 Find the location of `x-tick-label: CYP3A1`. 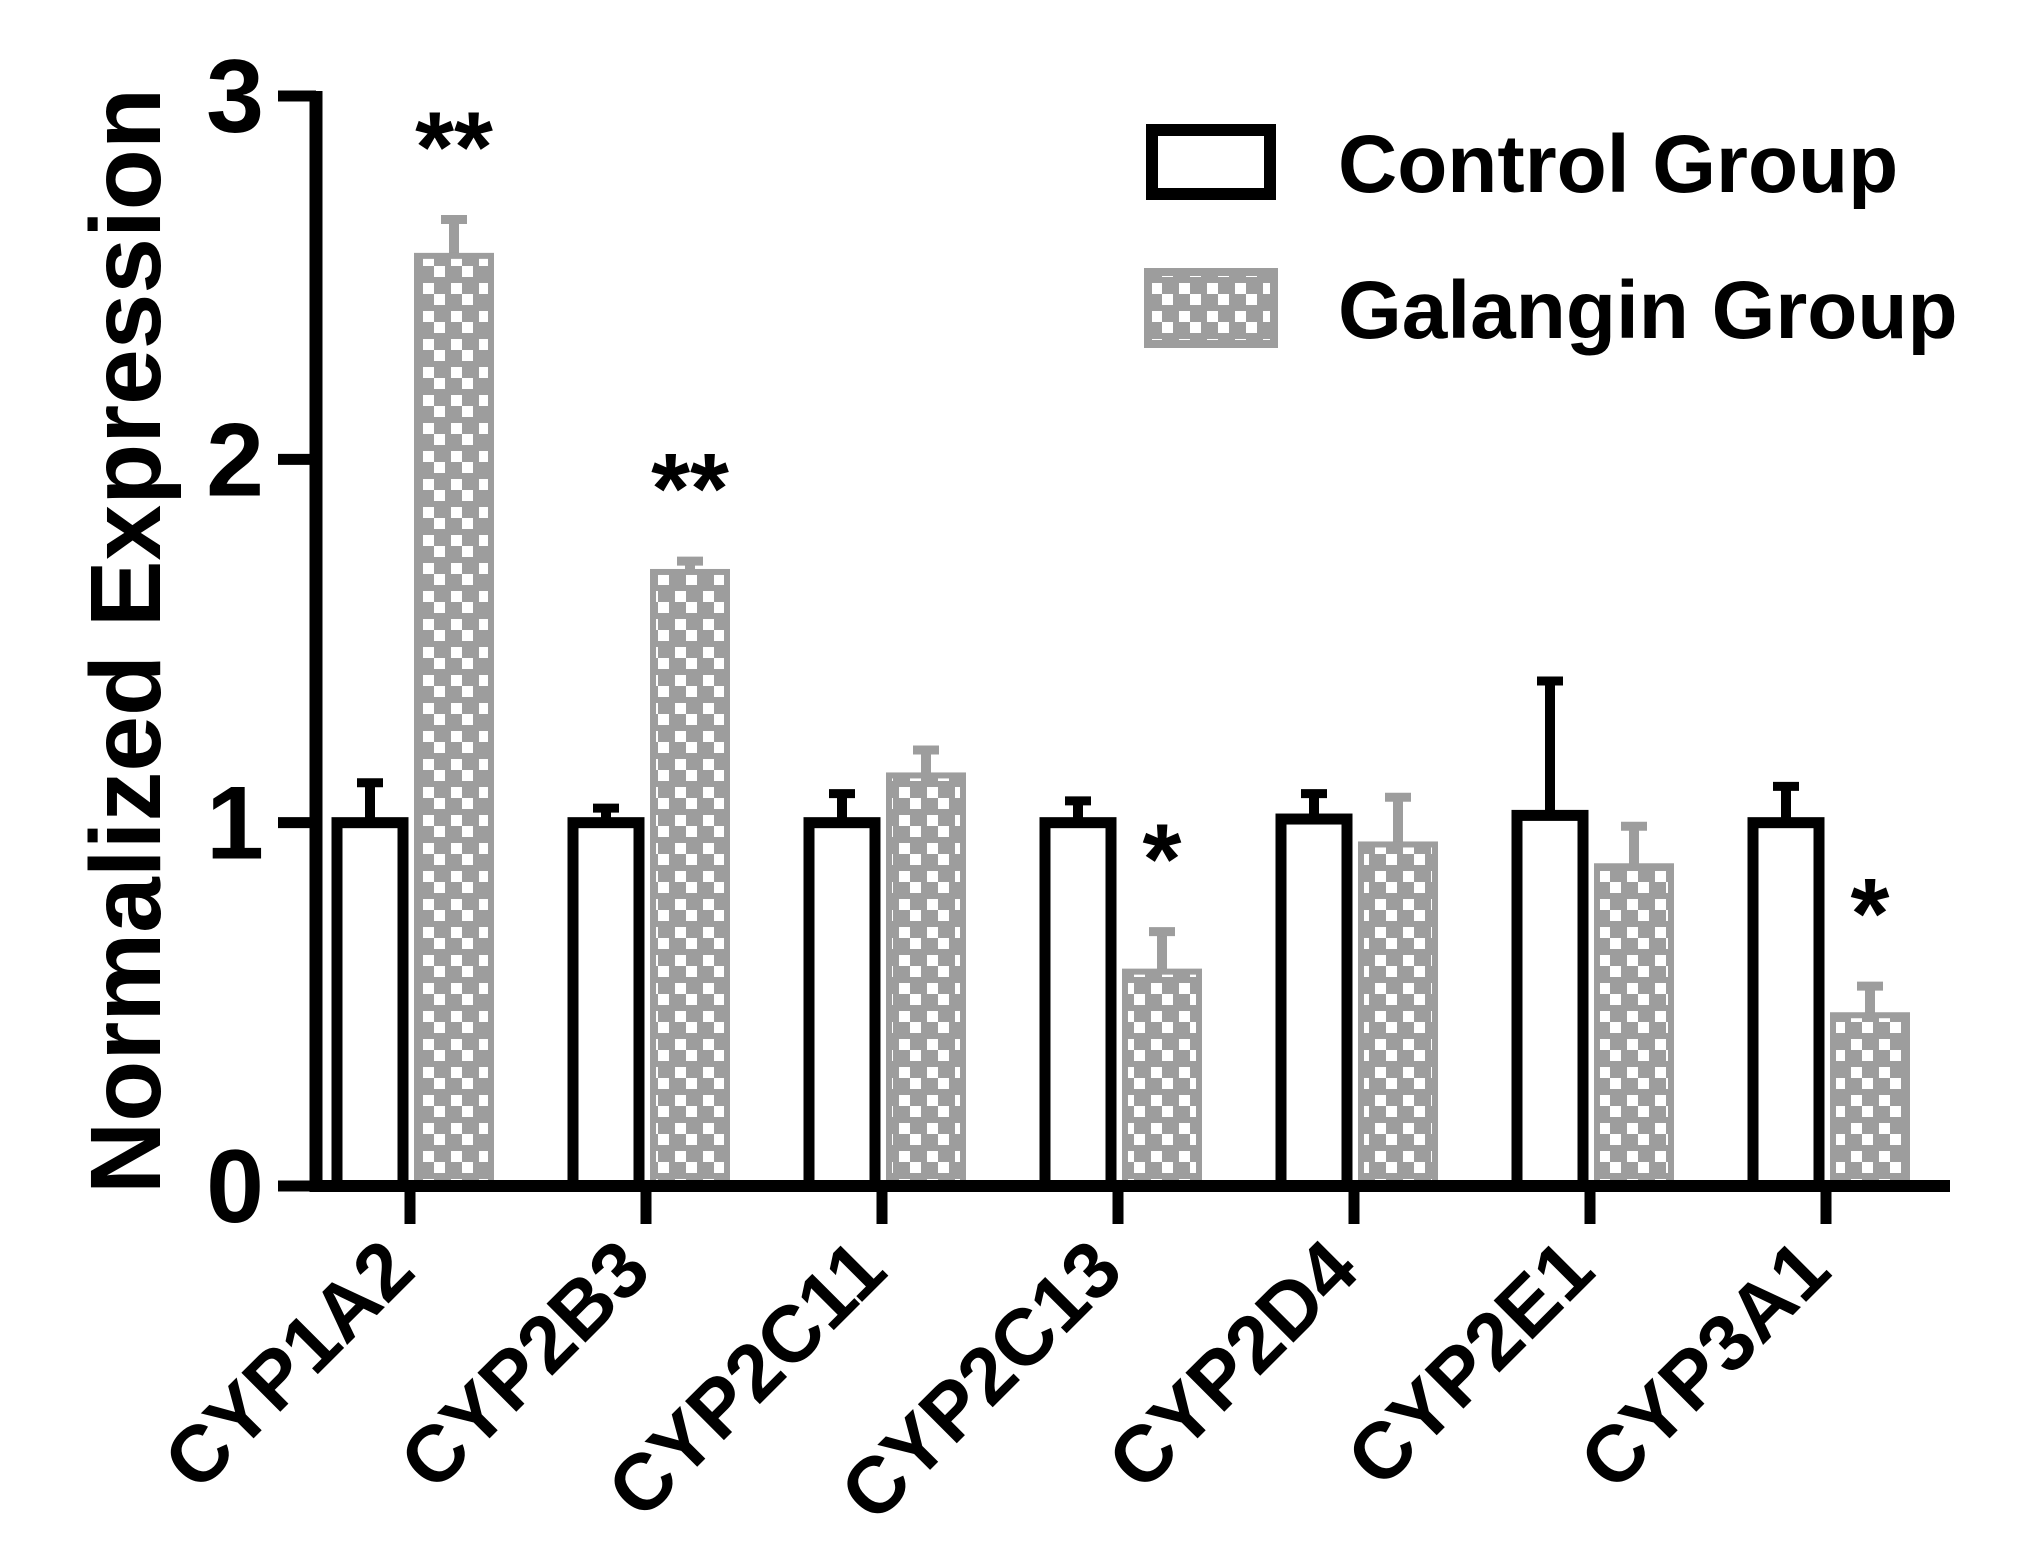

x-tick-label: CYP3A1 is located at coordinates (1704, 1364).